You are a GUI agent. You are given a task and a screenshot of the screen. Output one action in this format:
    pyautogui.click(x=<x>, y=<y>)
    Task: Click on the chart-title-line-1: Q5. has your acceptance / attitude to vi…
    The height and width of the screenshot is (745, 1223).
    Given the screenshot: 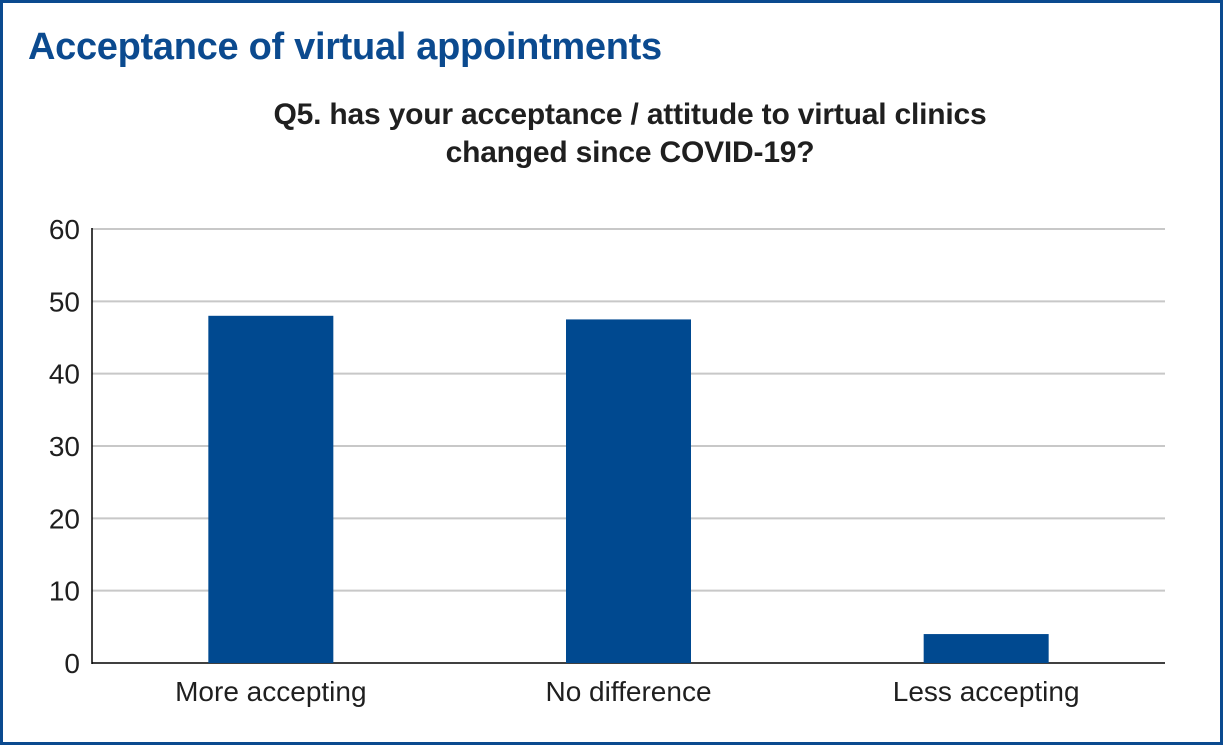 What is the action you would take?
    pyautogui.click(x=630, y=114)
    